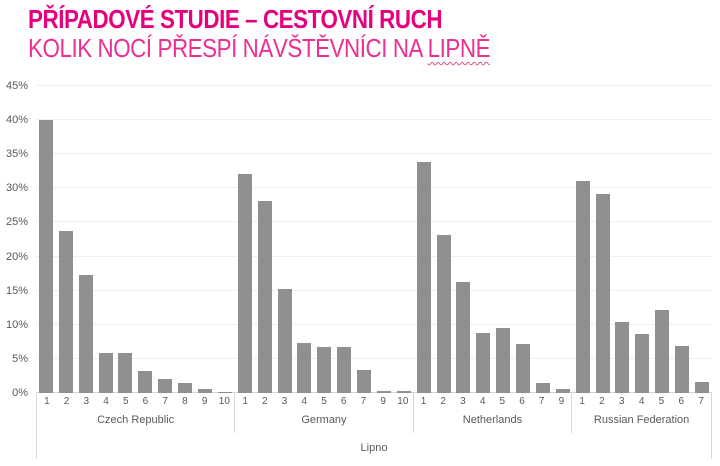 The height and width of the screenshot is (466, 720). I want to click on group-label: Germany, so click(324, 420).